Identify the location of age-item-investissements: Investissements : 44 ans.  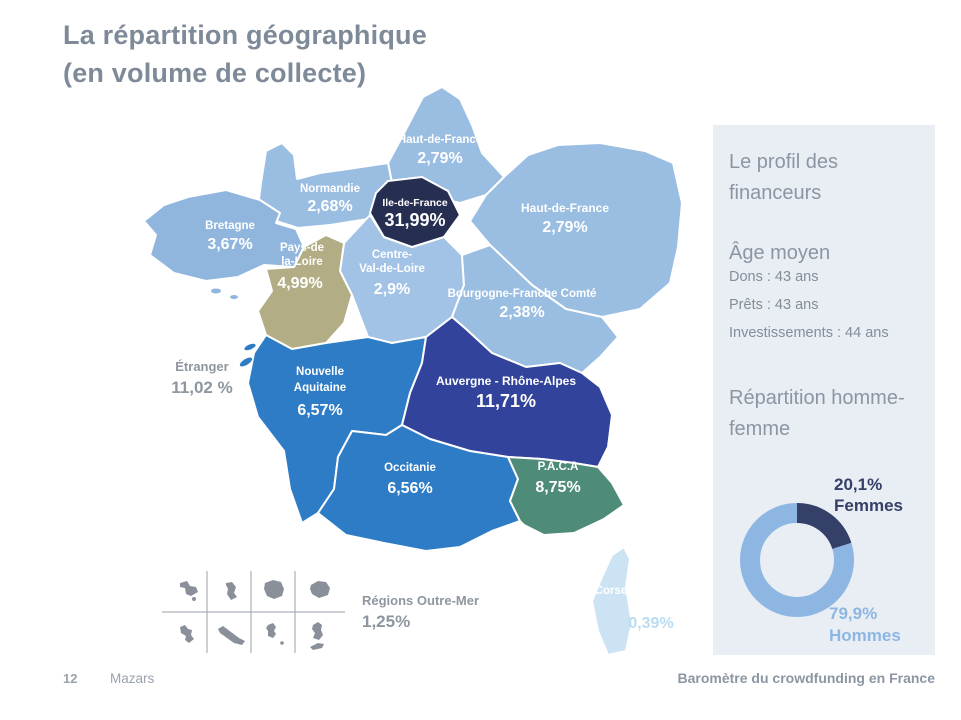
(809, 333).